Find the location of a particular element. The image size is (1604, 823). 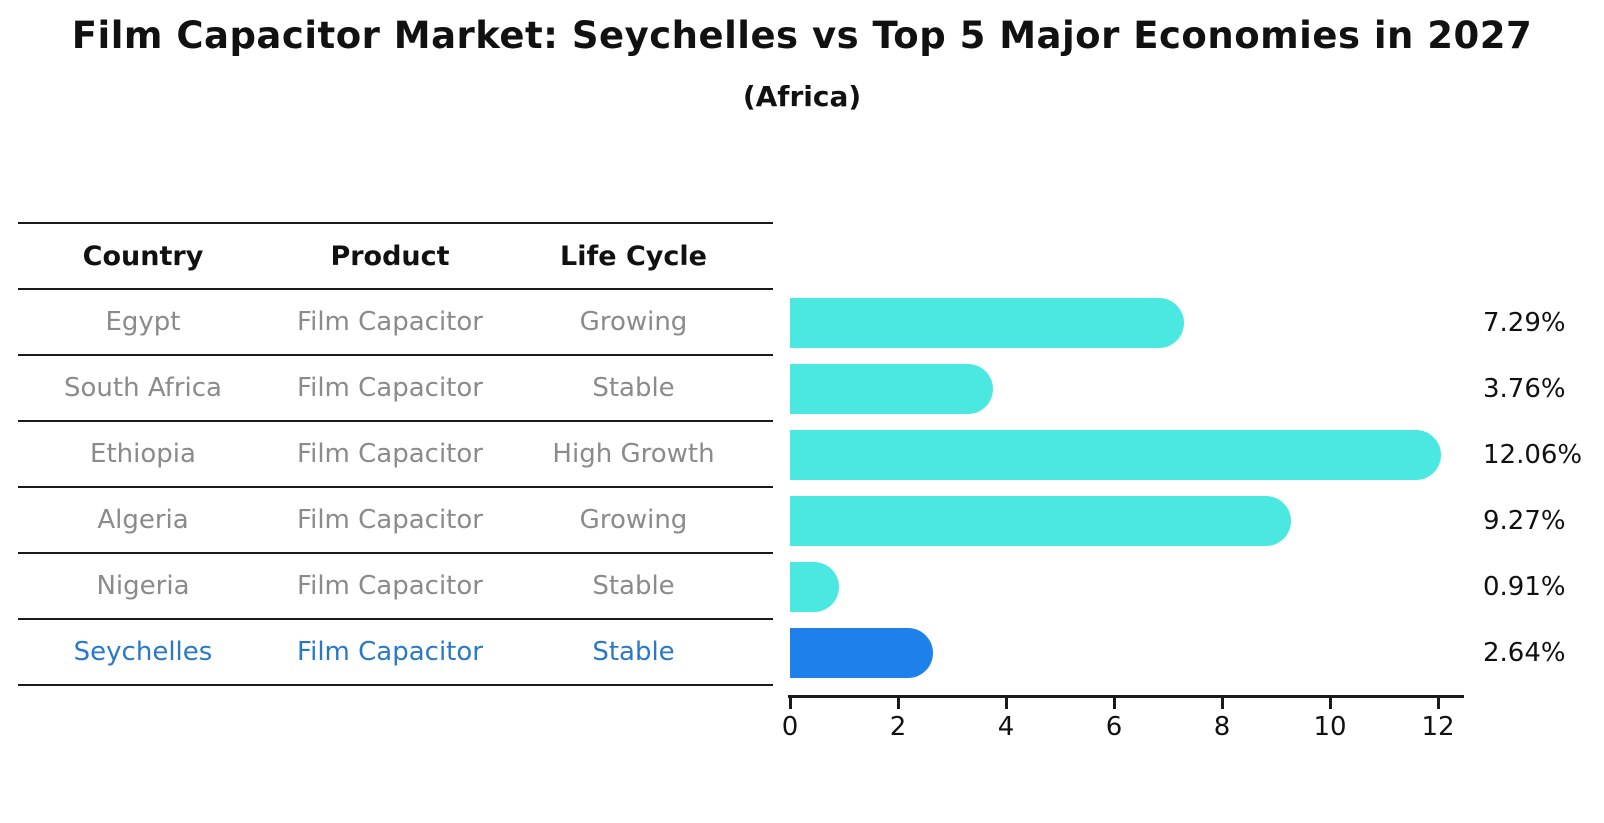

value-label-seychelles: 2.64% is located at coordinates (1524, 653).